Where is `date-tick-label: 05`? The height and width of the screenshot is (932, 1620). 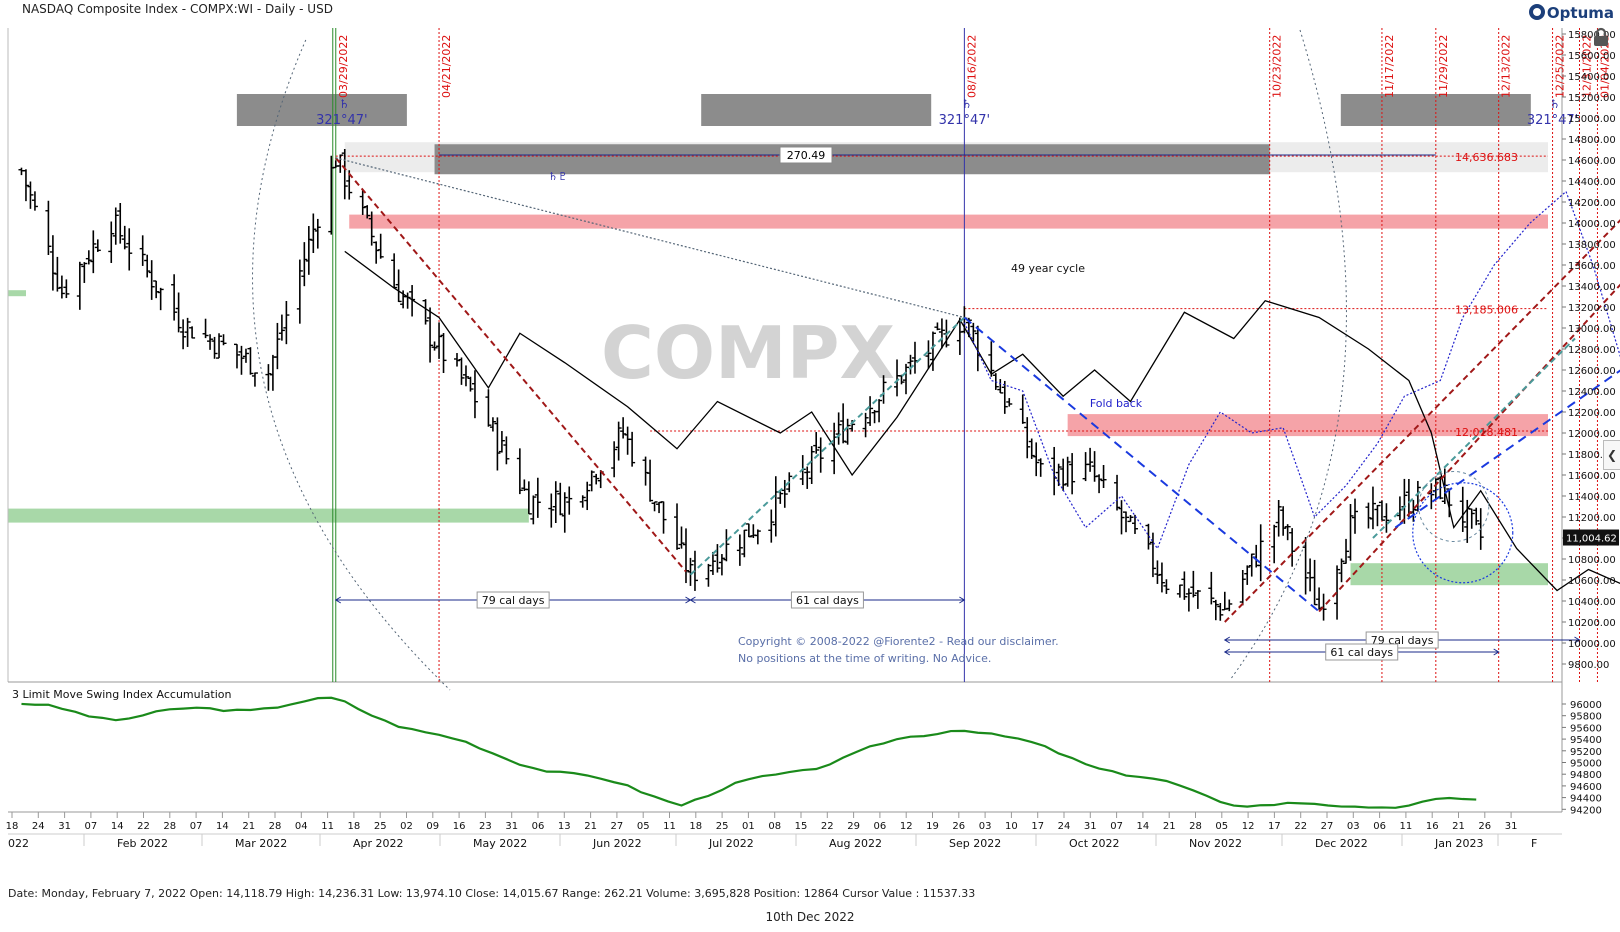
date-tick-label: 05 is located at coordinates (1221, 826).